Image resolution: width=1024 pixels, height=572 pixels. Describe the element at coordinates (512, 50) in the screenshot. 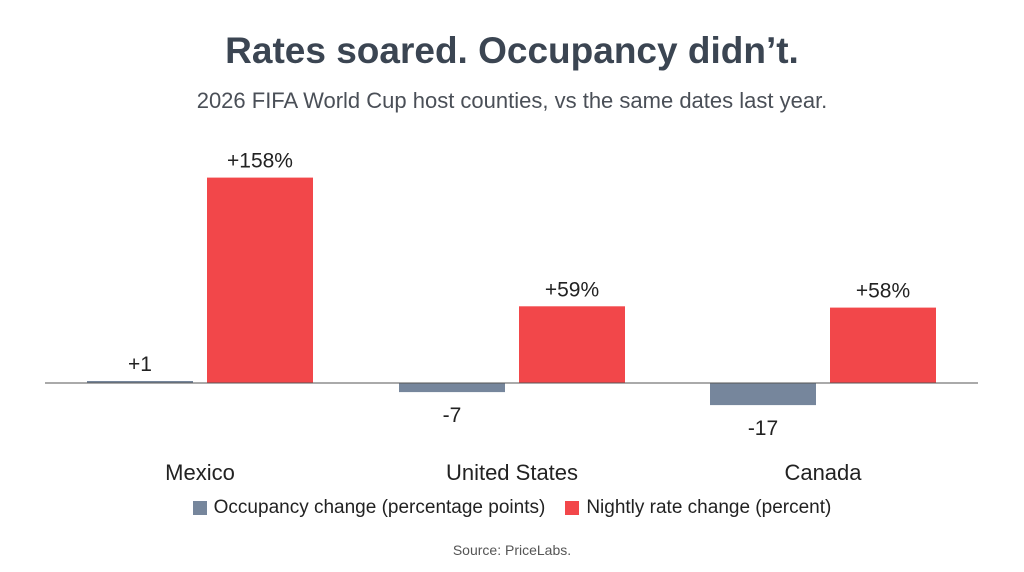

I see `chart-title: Rates soared. Occupancy didn’t.` at that location.